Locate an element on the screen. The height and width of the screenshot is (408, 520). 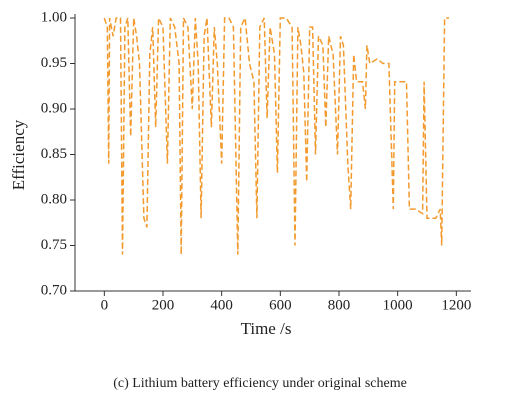
x-tick-label: 200 is located at coordinates (163, 305).